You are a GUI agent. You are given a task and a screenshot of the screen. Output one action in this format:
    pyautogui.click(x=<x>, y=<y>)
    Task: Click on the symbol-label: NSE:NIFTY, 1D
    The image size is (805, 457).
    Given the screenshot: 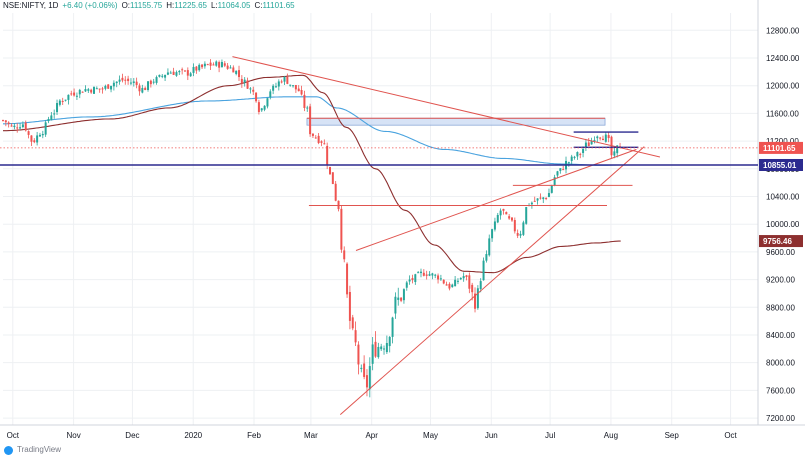 What is the action you would take?
    pyautogui.click(x=31, y=5)
    